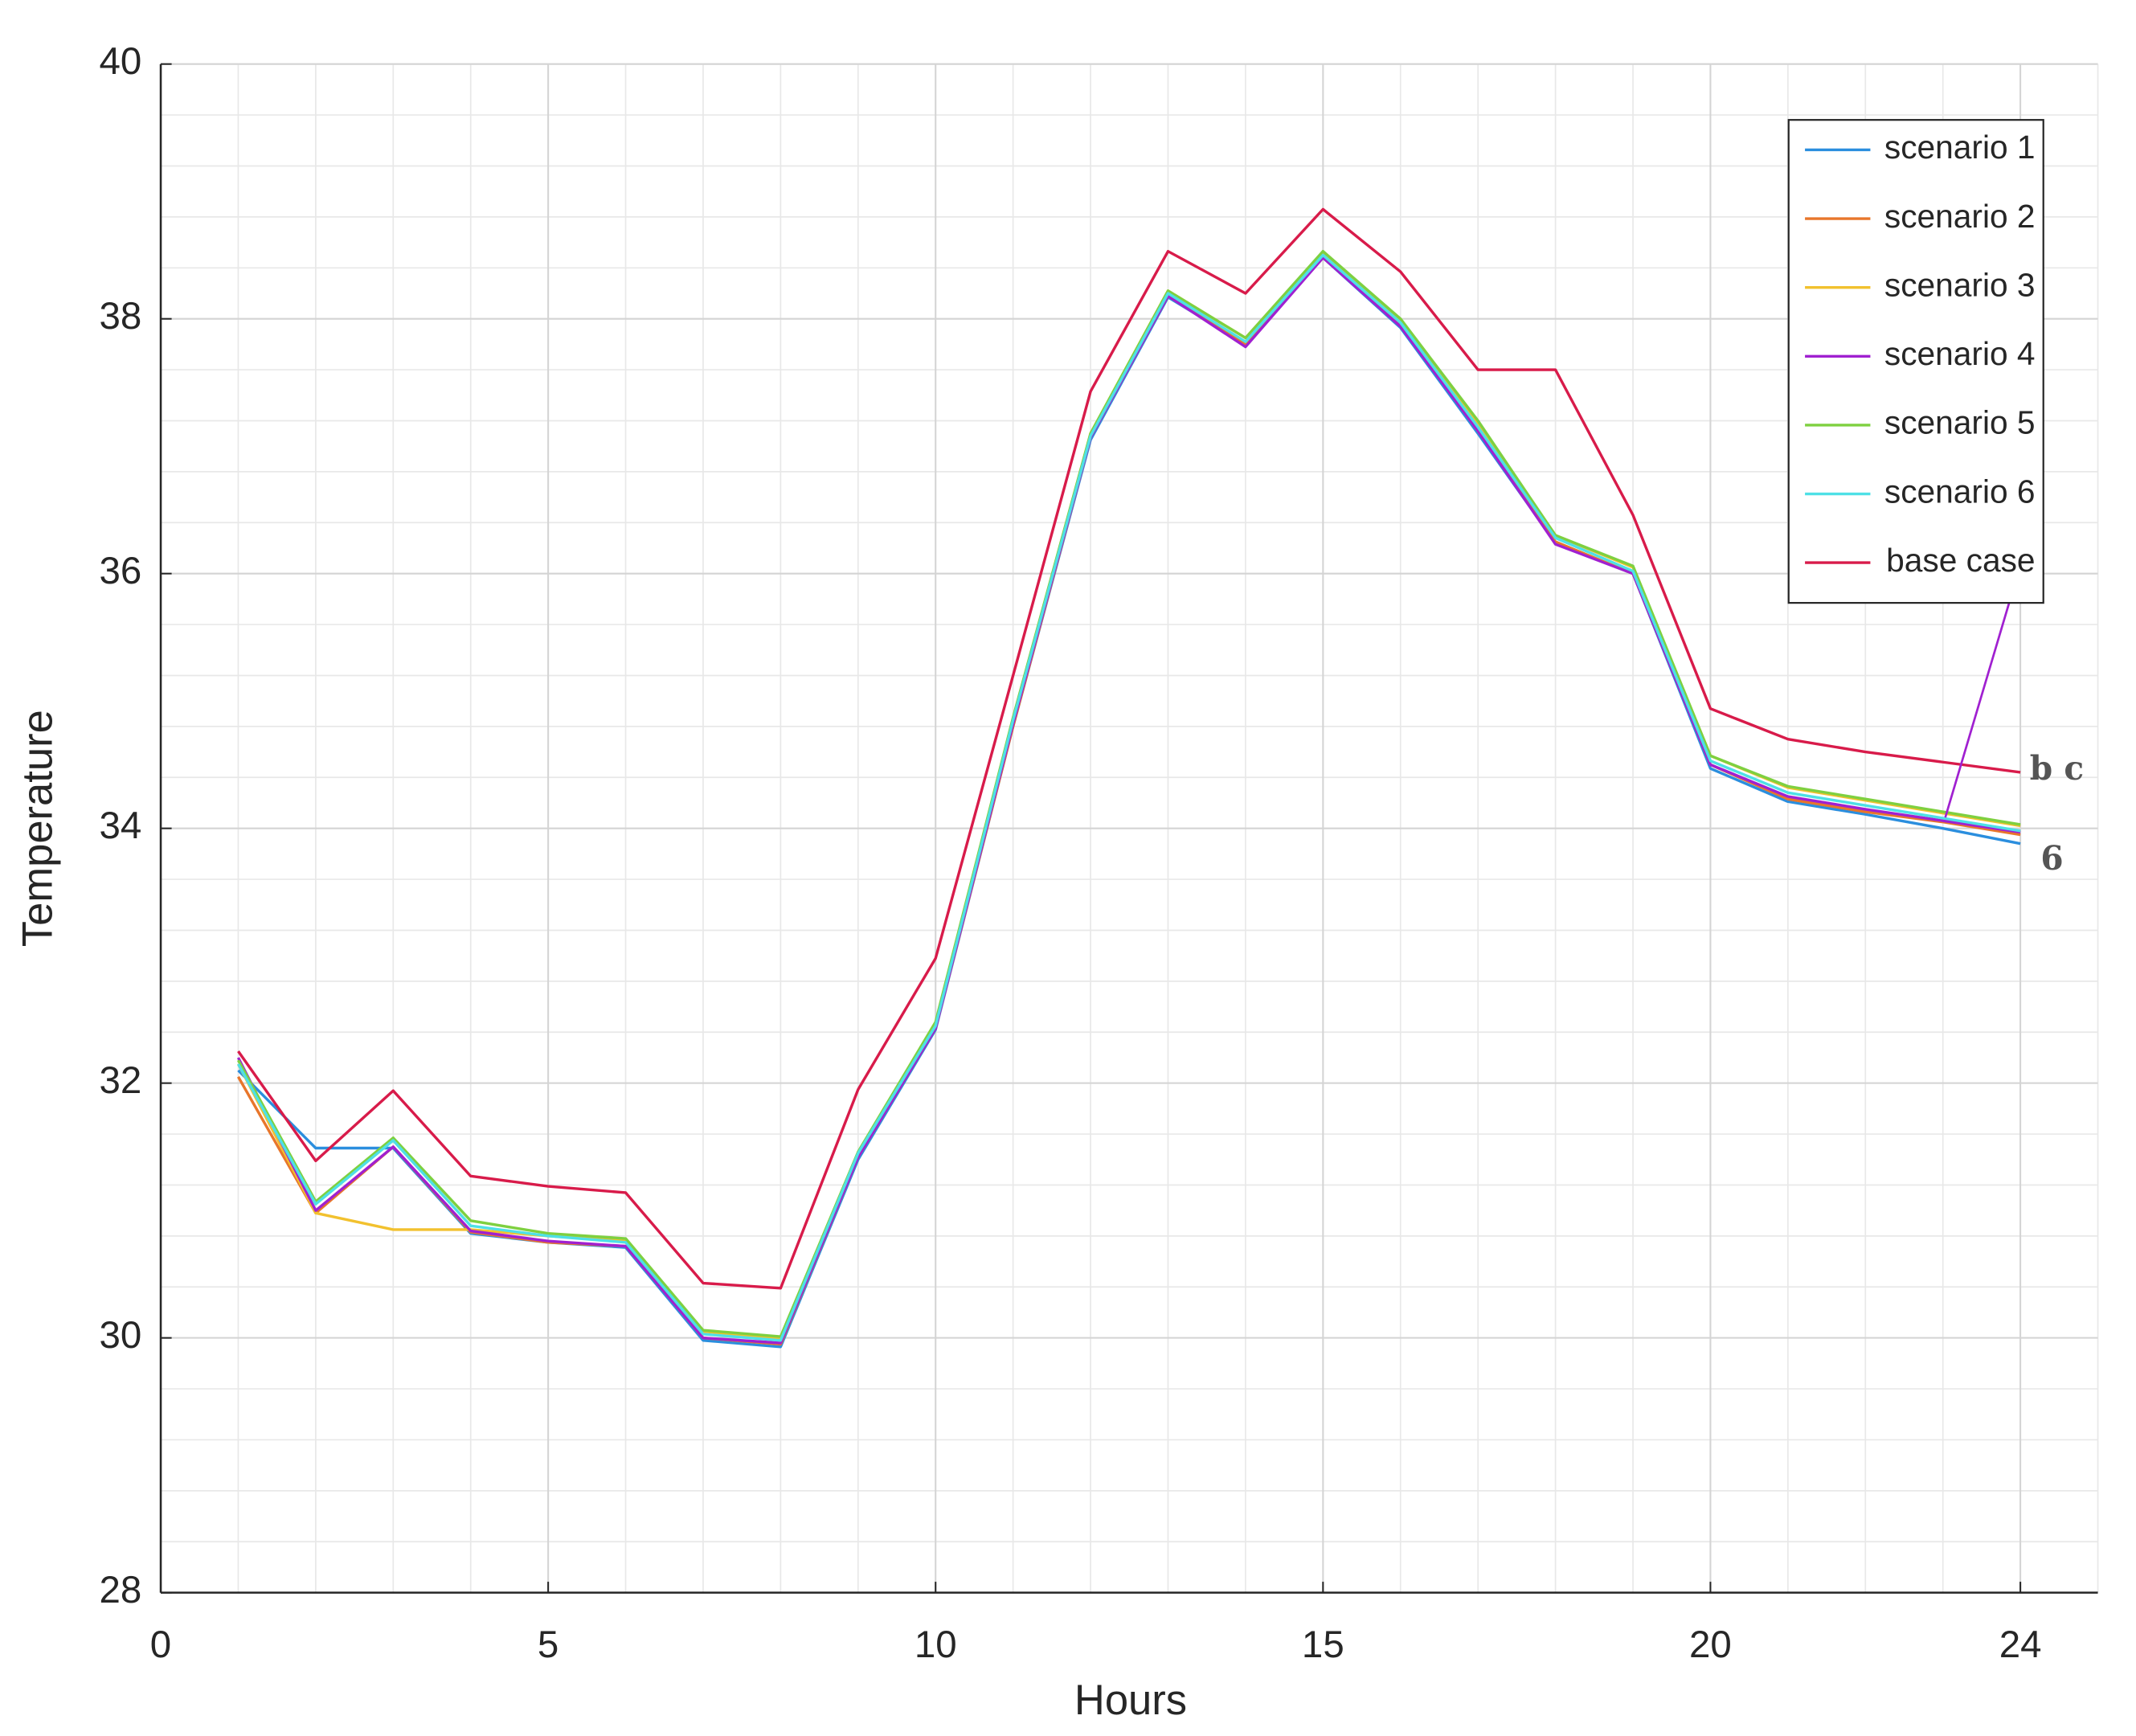 This screenshot has width=2136, height=1736. Describe the element at coordinates (2021, 1644) in the screenshot. I see `x-tick-label: 24` at that location.